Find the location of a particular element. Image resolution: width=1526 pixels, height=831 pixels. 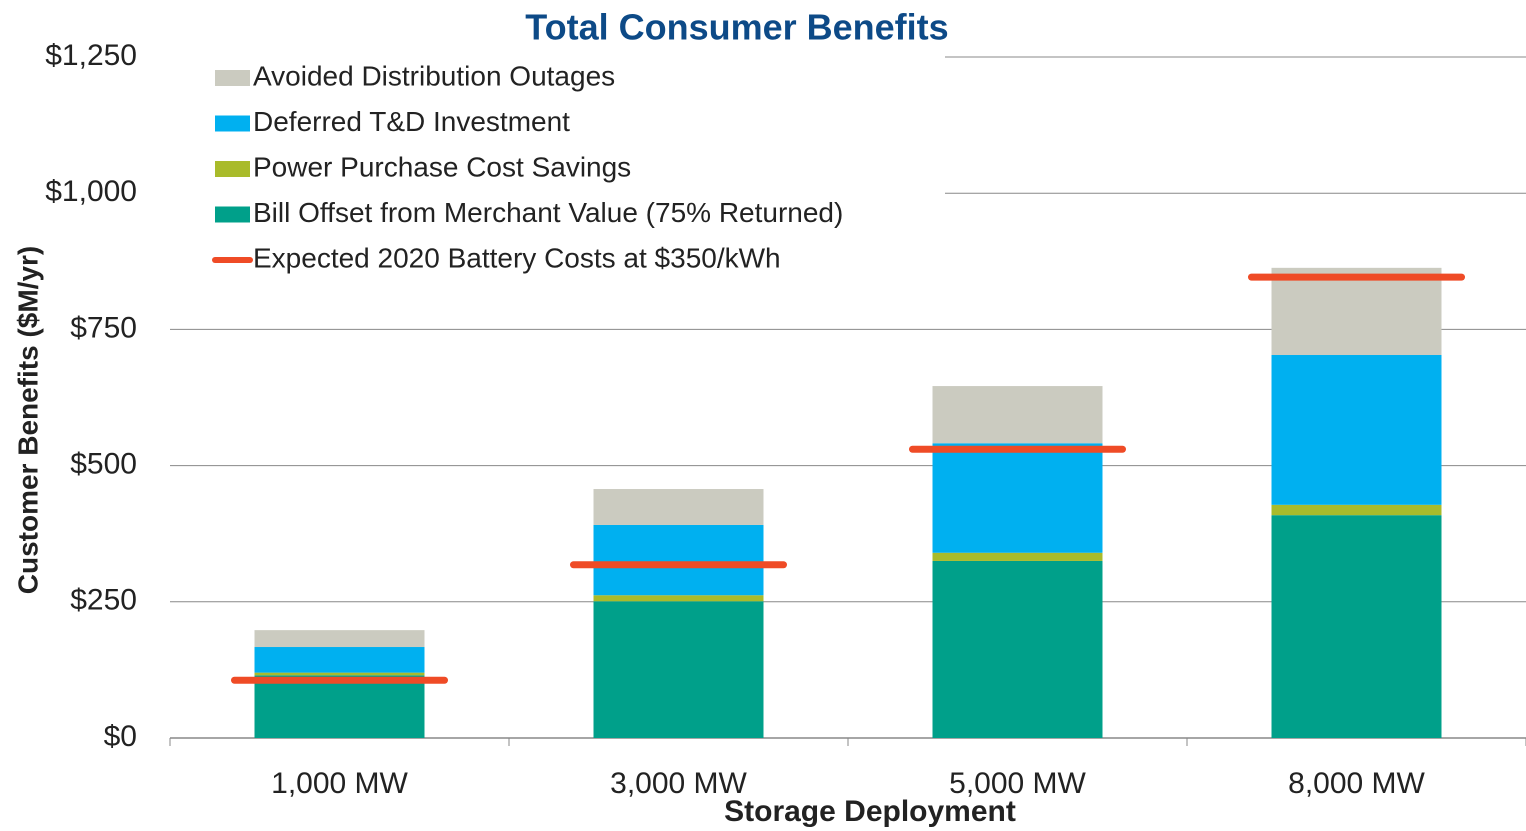

y-tick-label: $1,250 is located at coordinates (91, 55).